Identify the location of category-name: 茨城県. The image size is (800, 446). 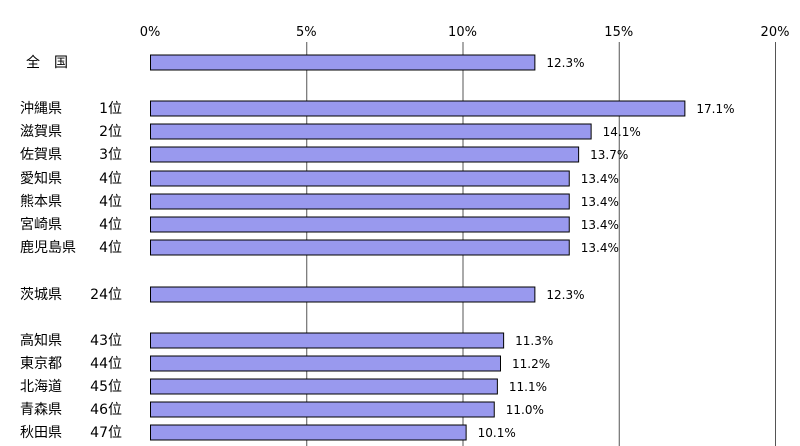
(41, 295).